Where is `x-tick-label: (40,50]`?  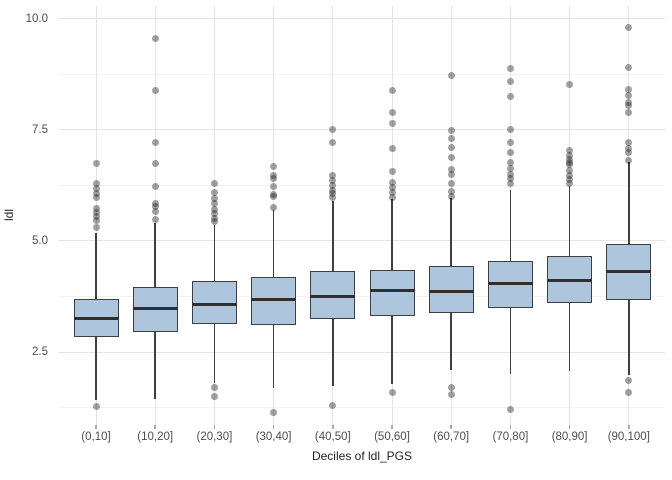
x-tick-label: (40,50] is located at coordinates (332, 437).